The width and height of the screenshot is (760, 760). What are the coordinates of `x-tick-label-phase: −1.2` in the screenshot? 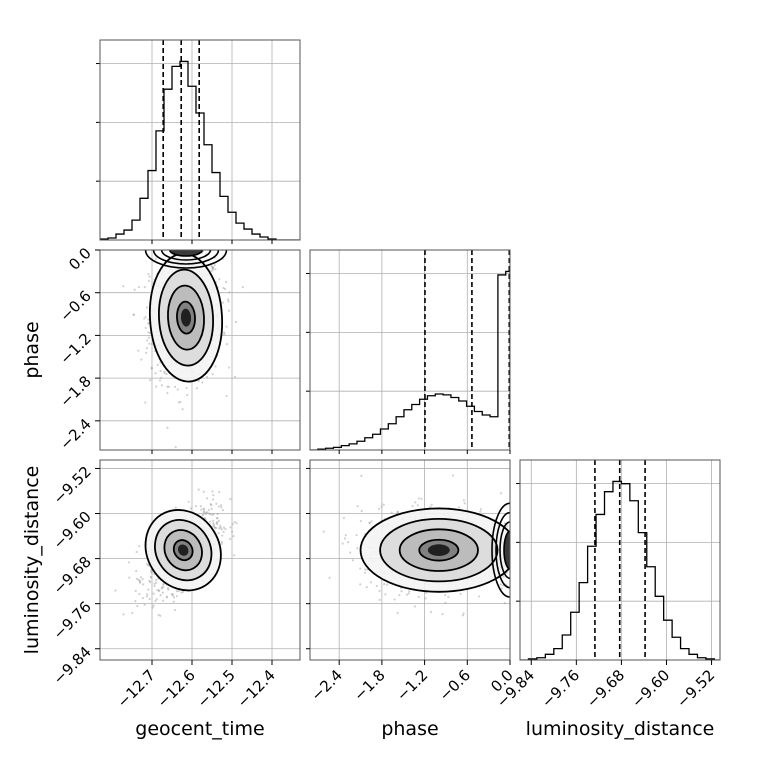 It's located at (412, 685).